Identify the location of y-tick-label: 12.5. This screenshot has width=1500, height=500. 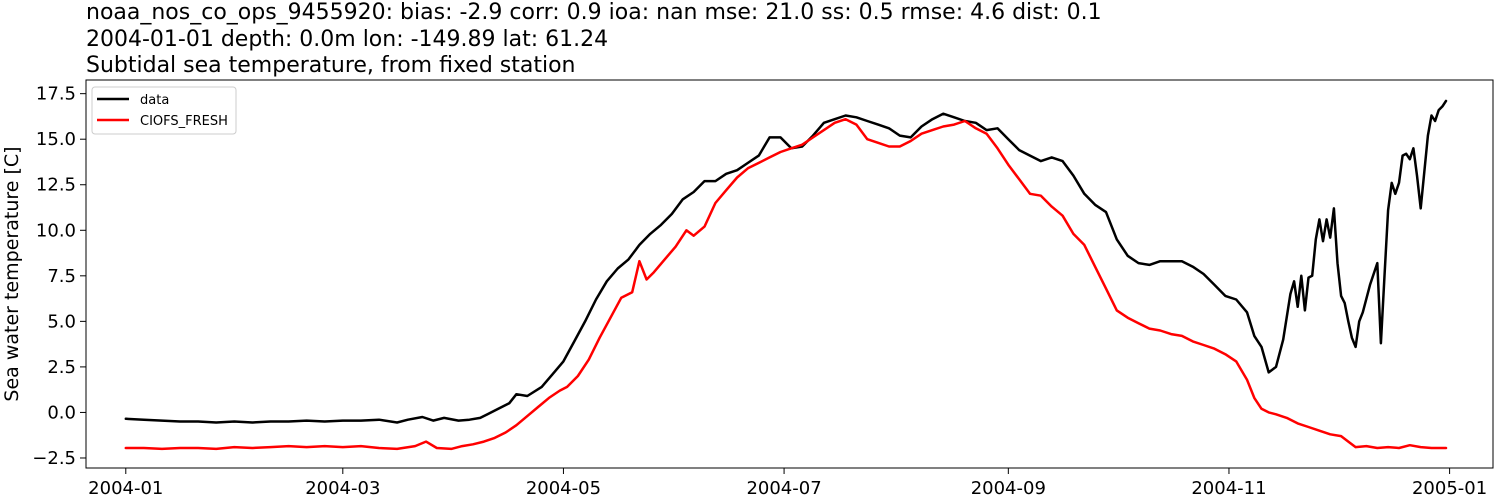
(56, 185).